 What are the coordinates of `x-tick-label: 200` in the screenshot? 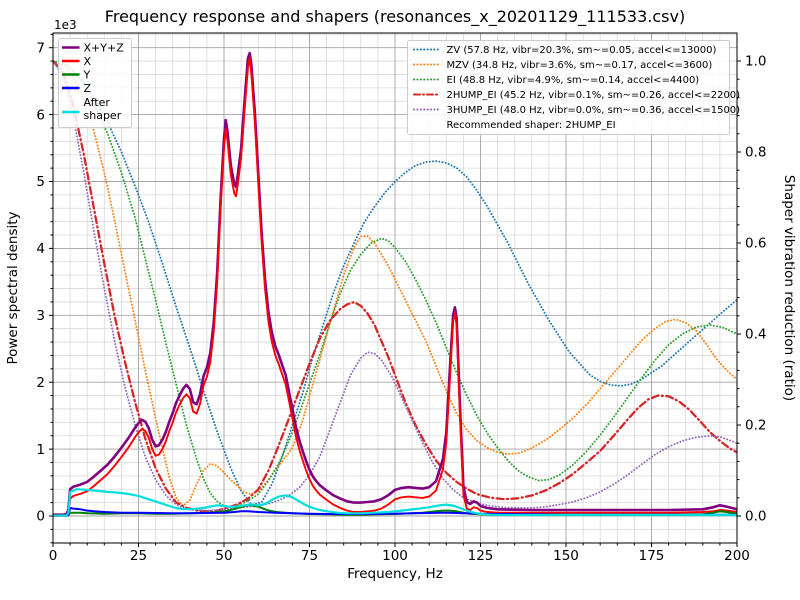 It's located at (737, 556).